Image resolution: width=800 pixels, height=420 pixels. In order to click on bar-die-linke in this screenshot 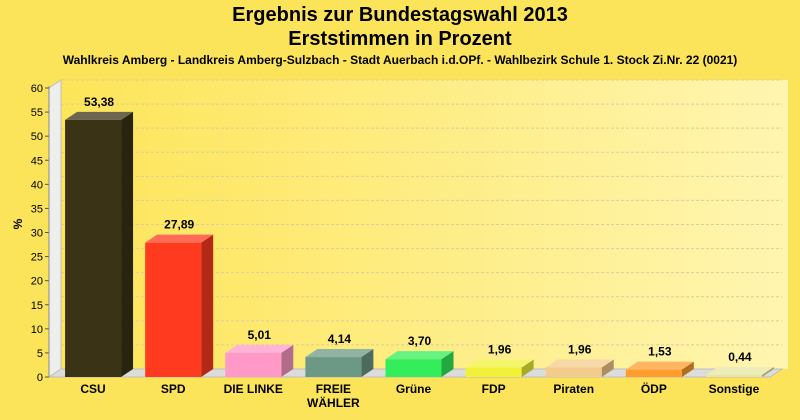, I will do `click(259, 360)`.